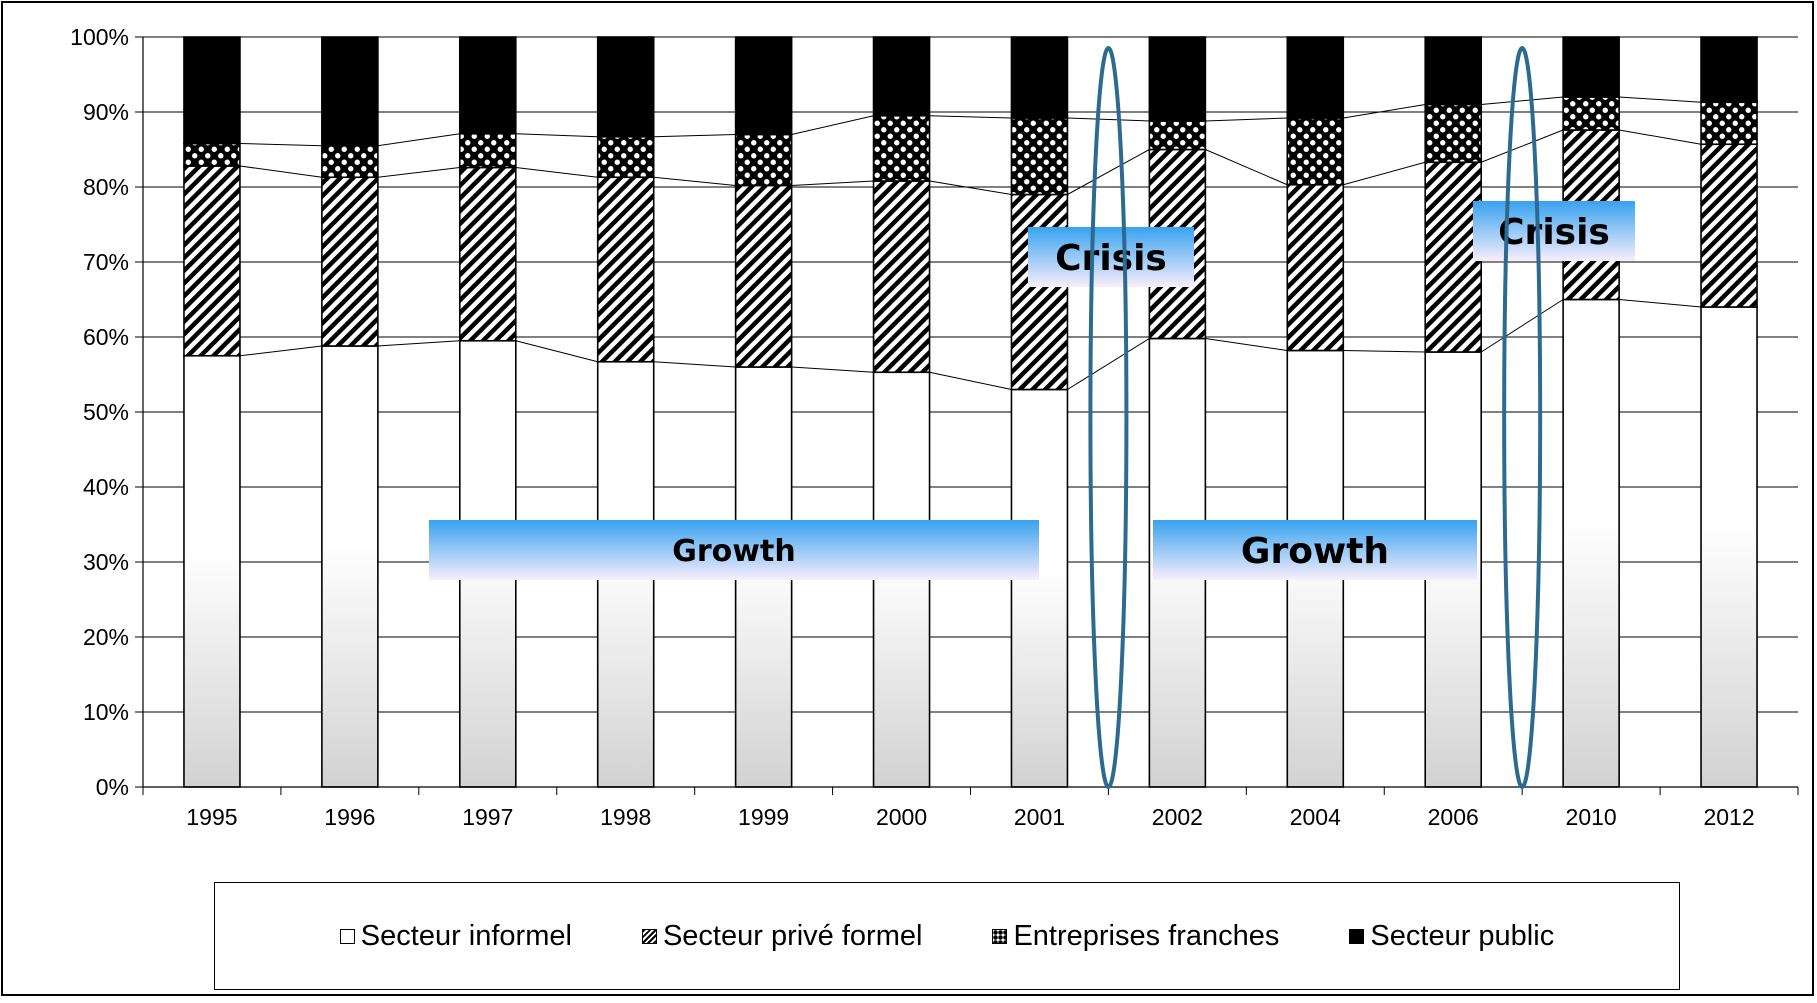  Describe the element at coordinates (1000, 936) in the screenshot. I see `legend-swatch-entreprises-franches` at that location.